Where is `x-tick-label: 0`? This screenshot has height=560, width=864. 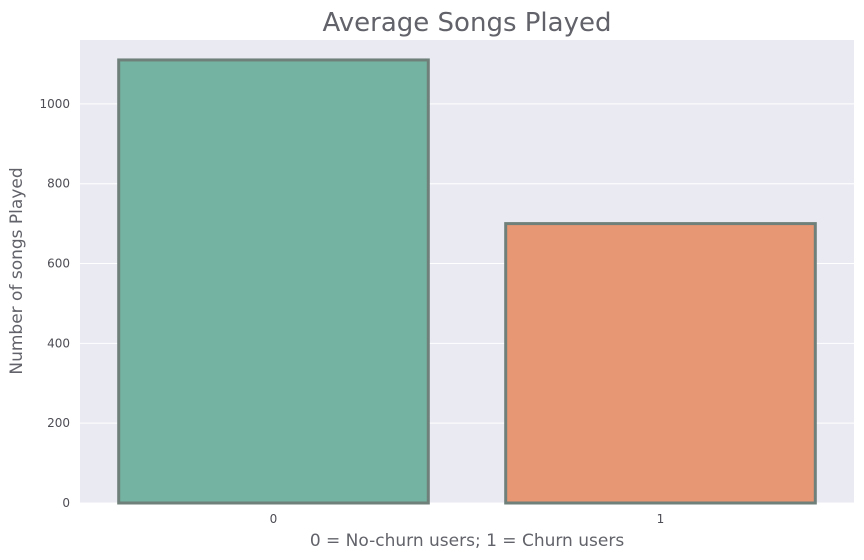
x-tick-label: 0 is located at coordinates (274, 519).